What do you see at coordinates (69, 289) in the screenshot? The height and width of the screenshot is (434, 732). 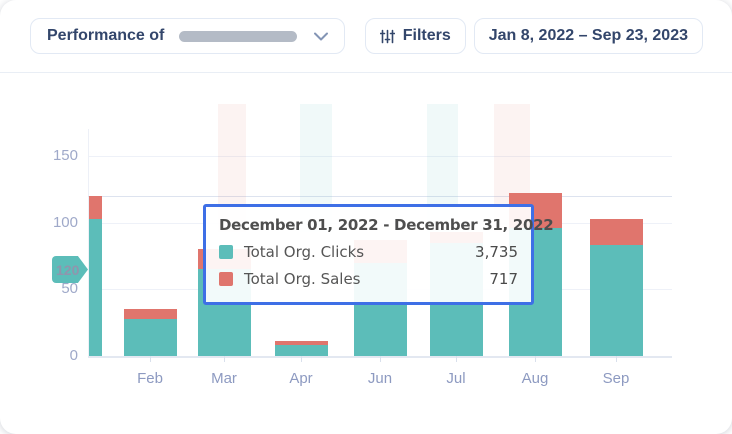 I see `y-axis-label-50: 50` at bounding box center [69, 289].